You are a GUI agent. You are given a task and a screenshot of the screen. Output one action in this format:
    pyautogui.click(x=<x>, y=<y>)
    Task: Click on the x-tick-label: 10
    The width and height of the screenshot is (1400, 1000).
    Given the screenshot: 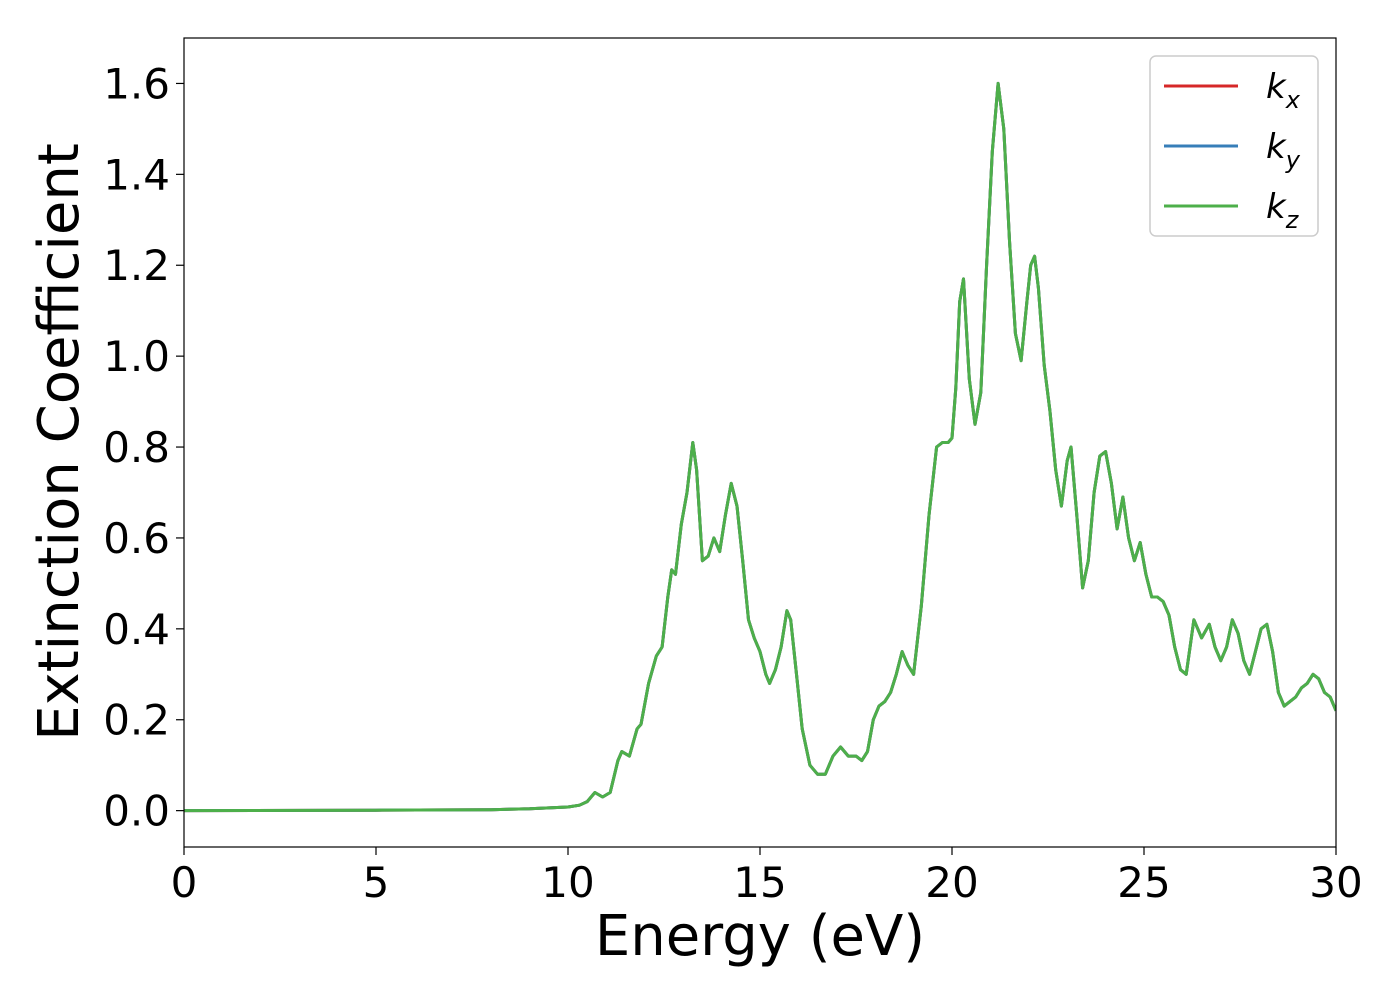 What is the action you would take?
    pyautogui.click(x=567, y=882)
    